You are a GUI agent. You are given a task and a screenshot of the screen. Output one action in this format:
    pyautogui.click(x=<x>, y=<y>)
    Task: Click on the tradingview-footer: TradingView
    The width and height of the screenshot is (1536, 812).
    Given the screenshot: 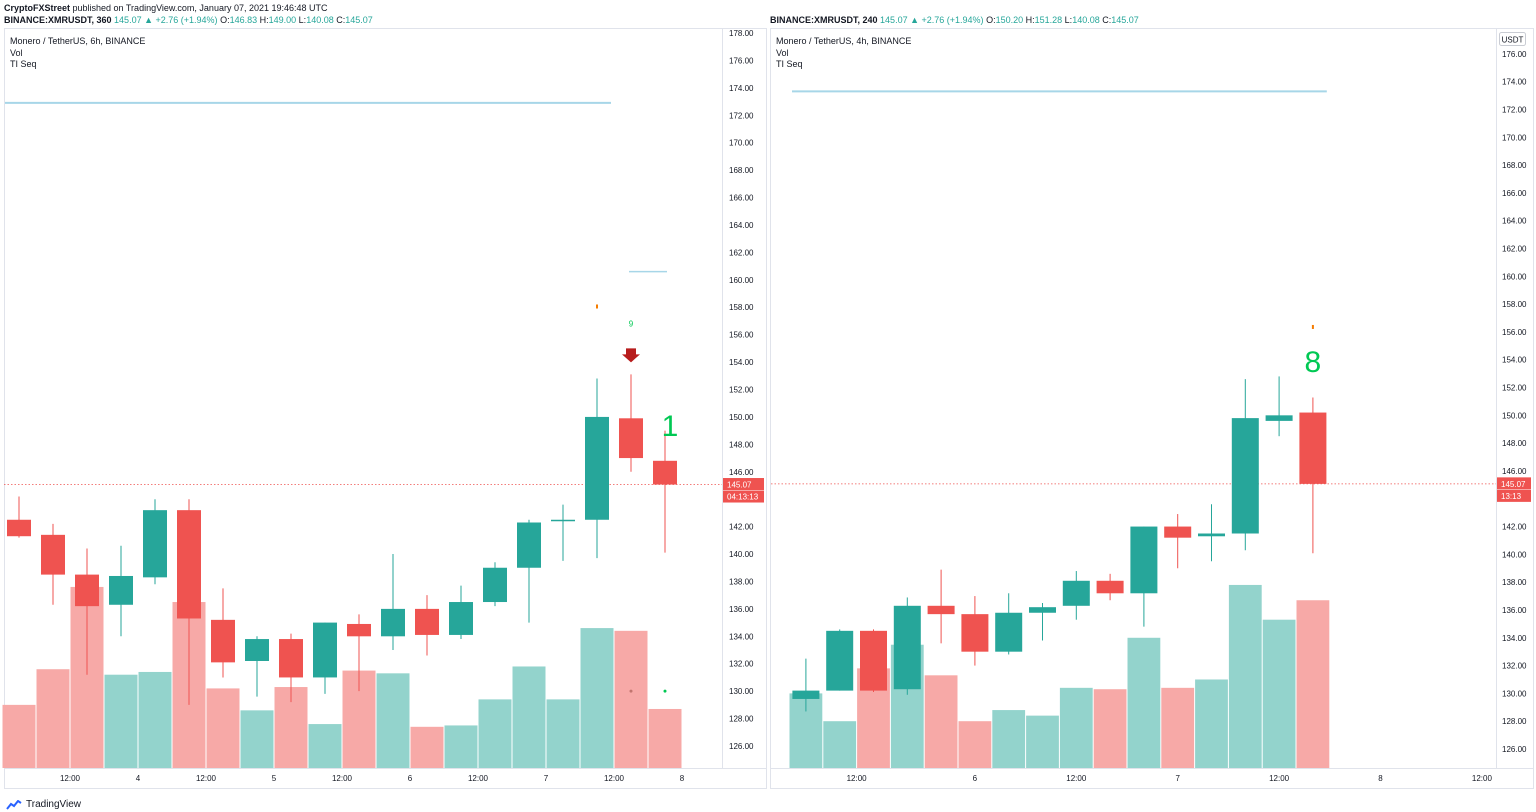 What is the action you would take?
    pyautogui.click(x=43, y=804)
    